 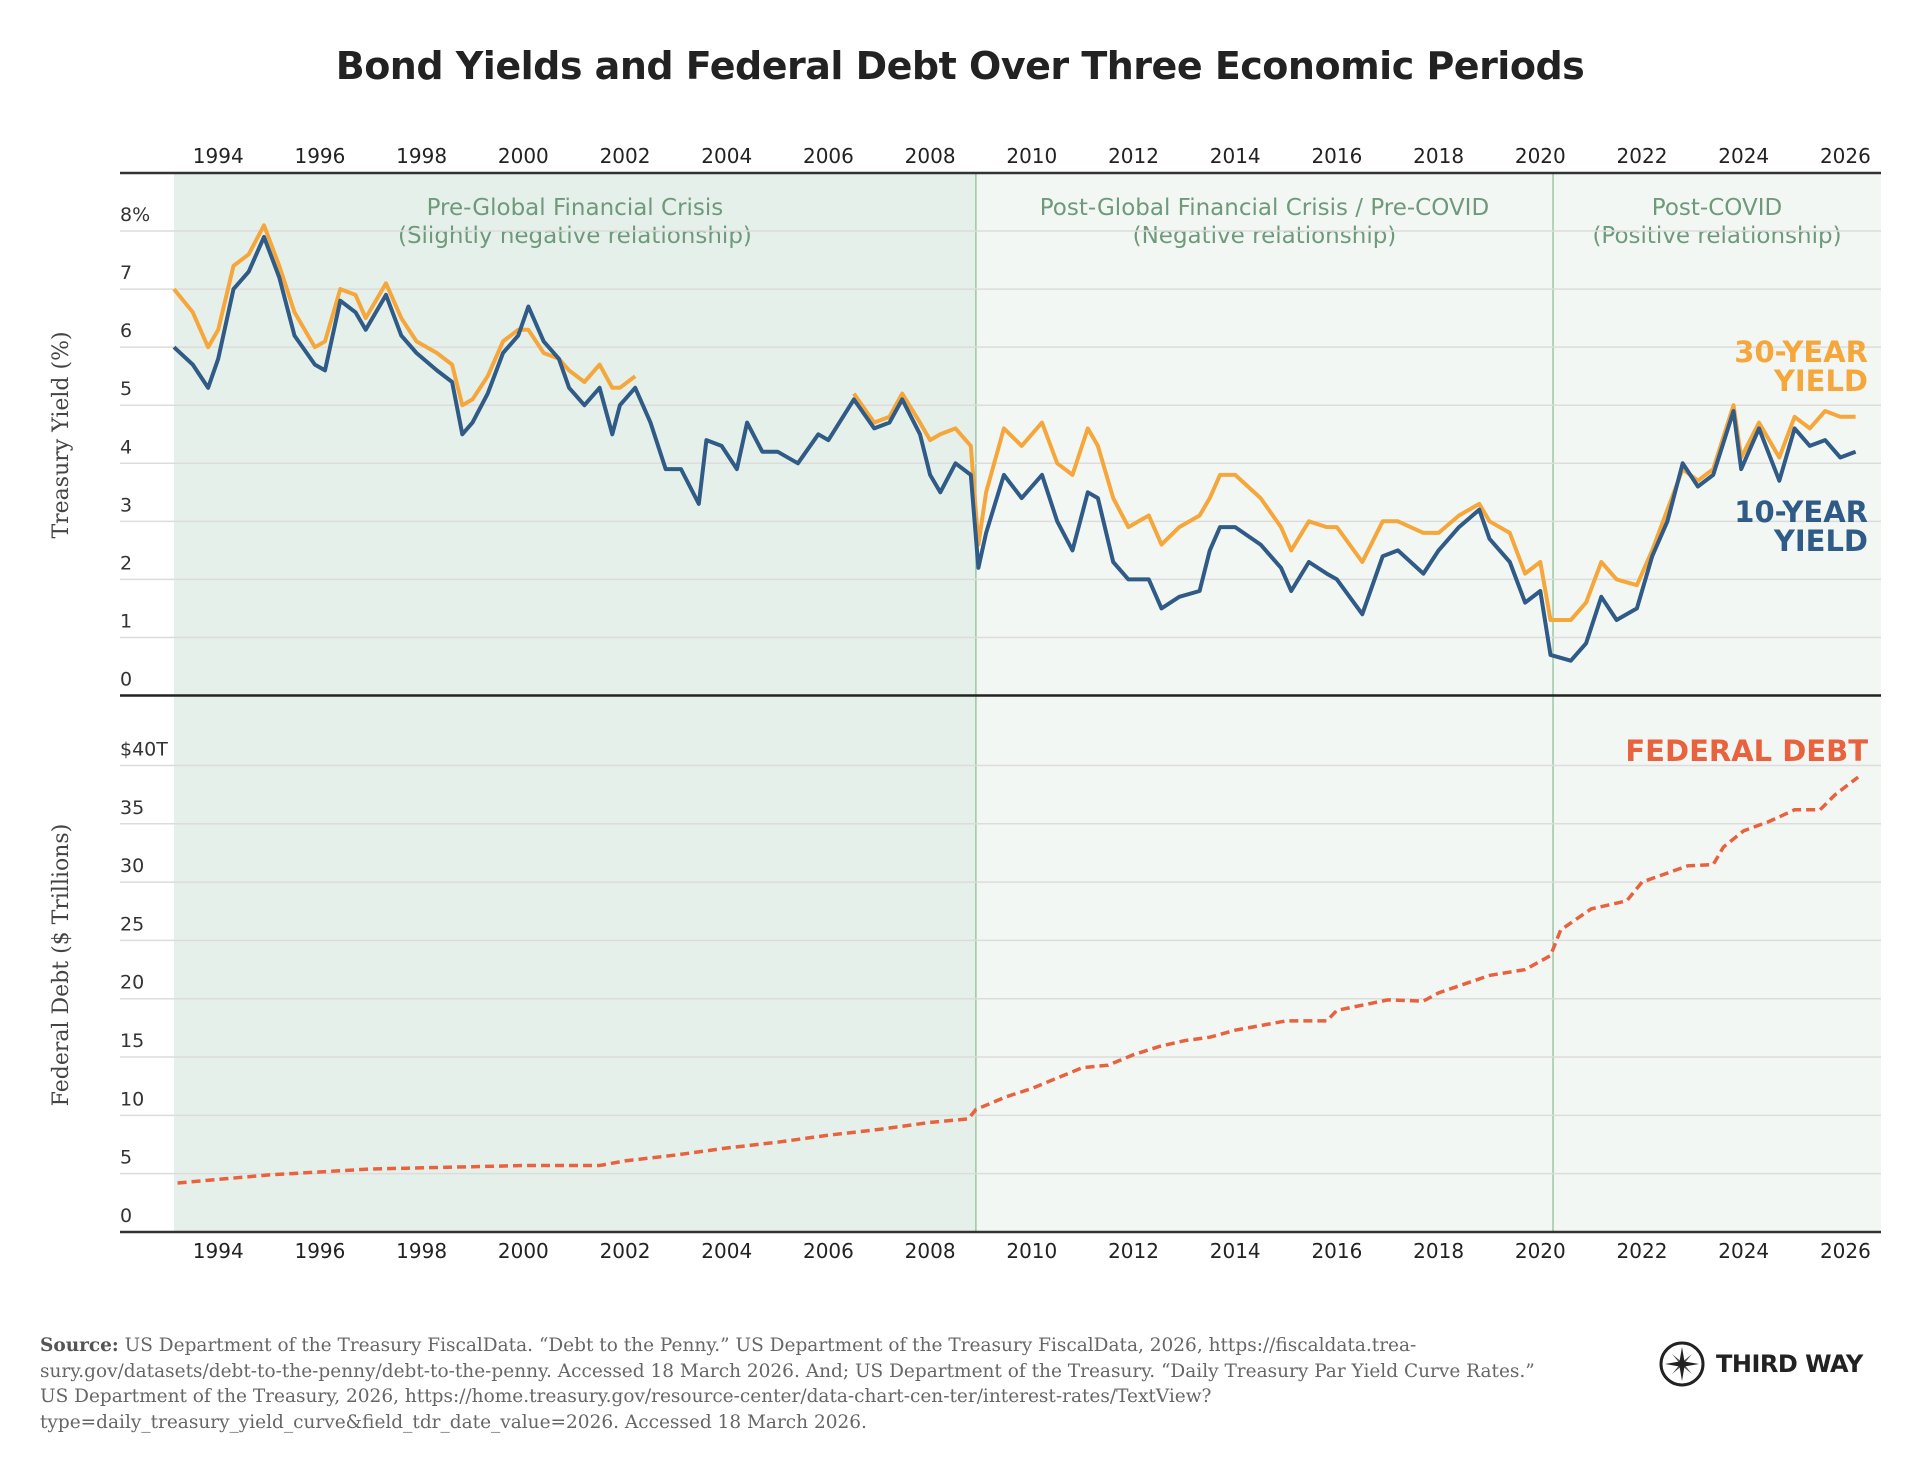 I want to click on y-tick-label-yield: 8%, so click(x=135, y=215).